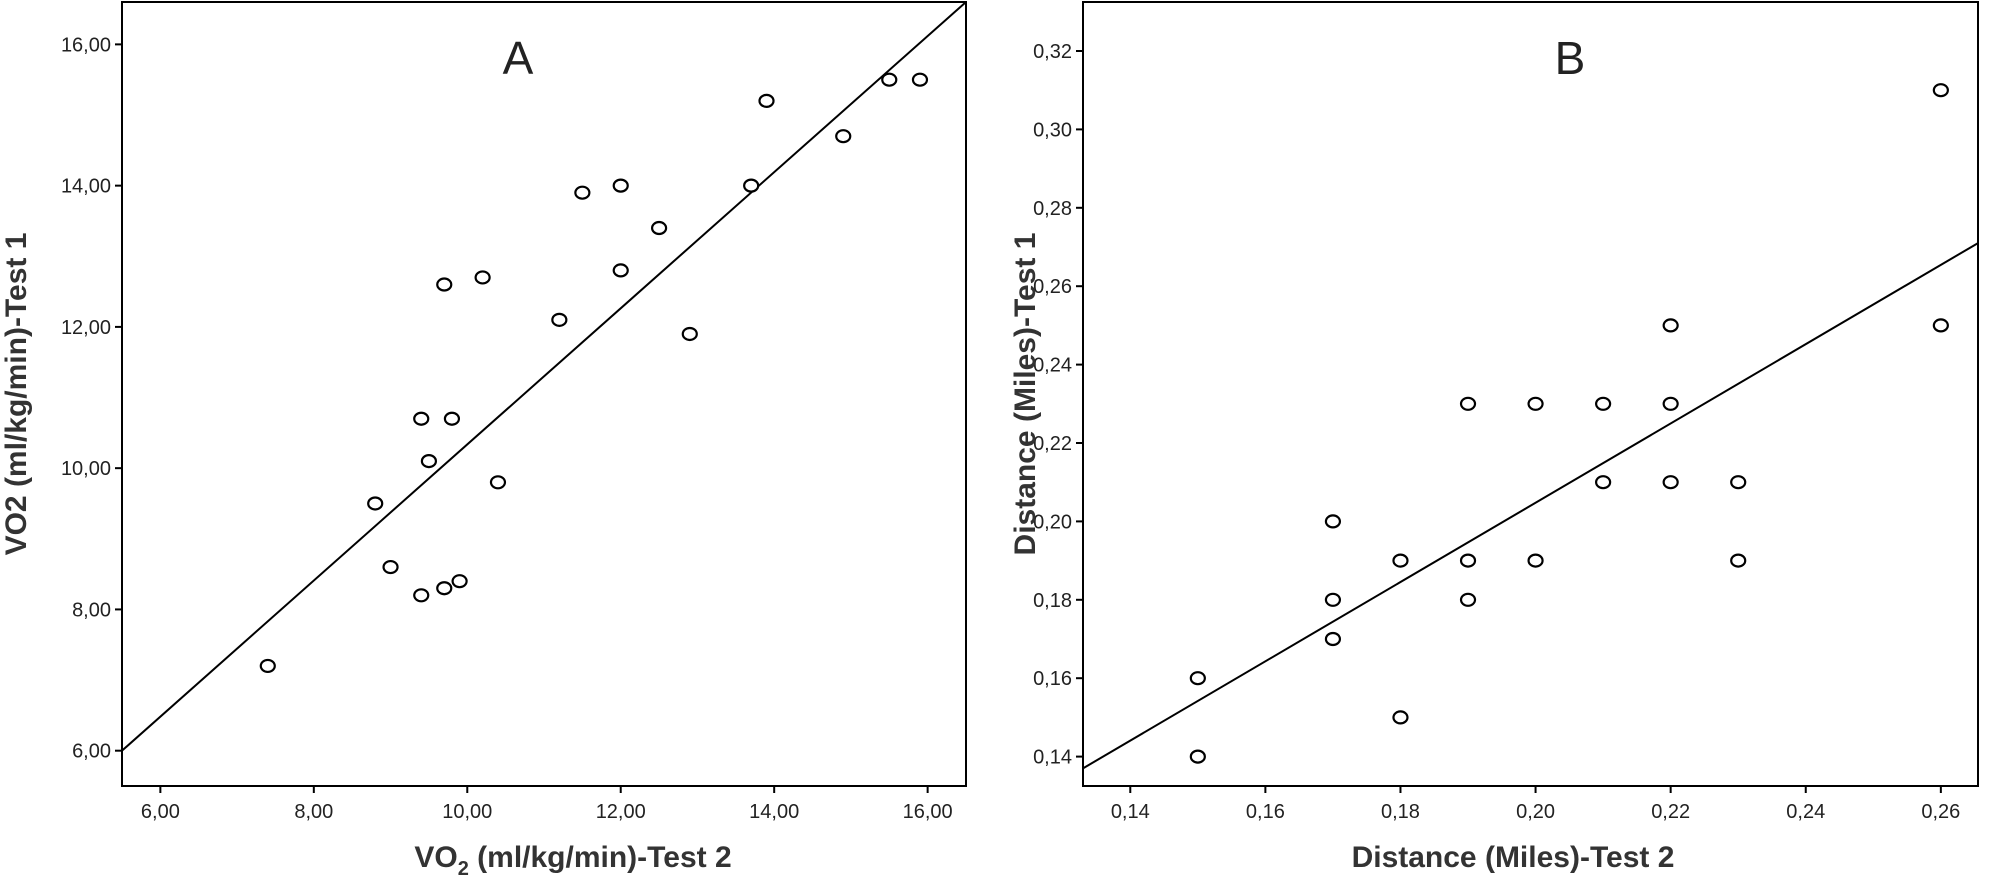 This screenshot has width=2016, height=878. I want to click on panel-b-y-axis-title: Distance (Miles)-Test 1, so click(1025, 394).